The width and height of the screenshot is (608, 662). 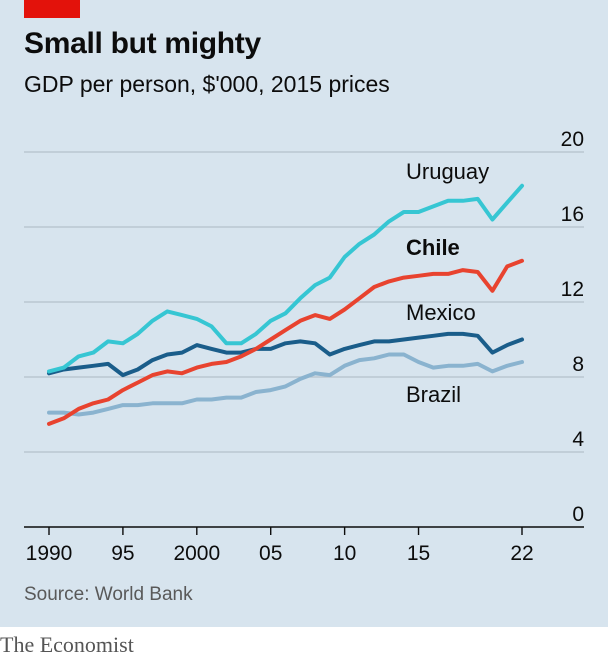 I want to click on series-label-uruguay: Uruguay, so click(x=447, y=171).